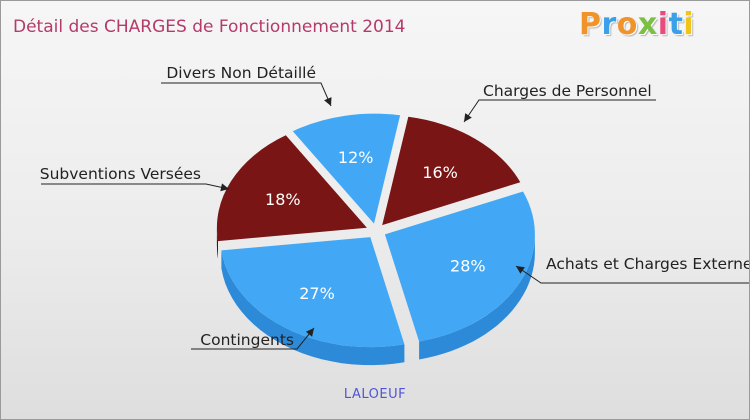 The width and height of the screenshot is (750, 420). Describe the element at coordinates (283, 199) in the screenshot. I see `slice-percent-label: 18%` at that location.